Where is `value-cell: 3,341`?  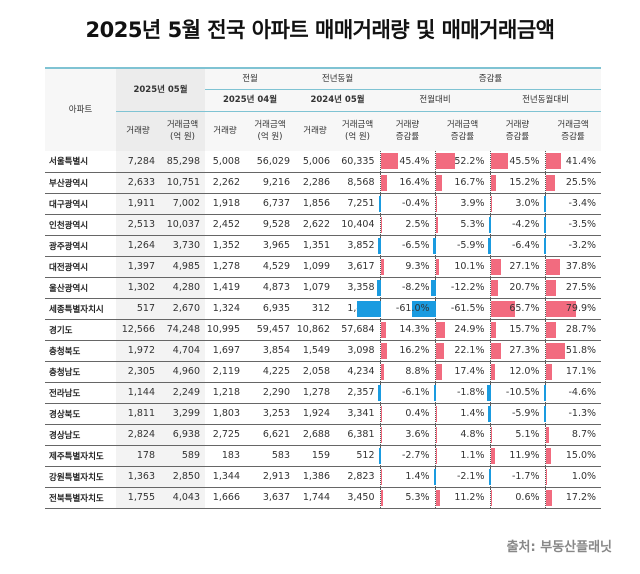
value-cell: 3,341 is located at coordinates (358, 414).